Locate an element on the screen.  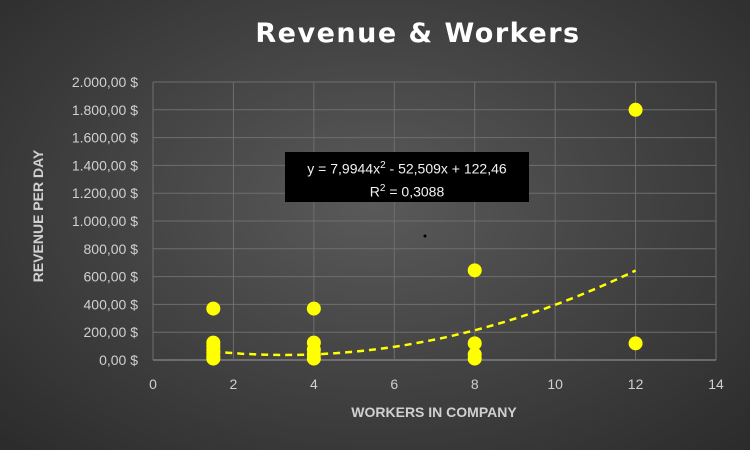
y-tick-label: 2.000,00 $ is located at coordinates (105, 82).